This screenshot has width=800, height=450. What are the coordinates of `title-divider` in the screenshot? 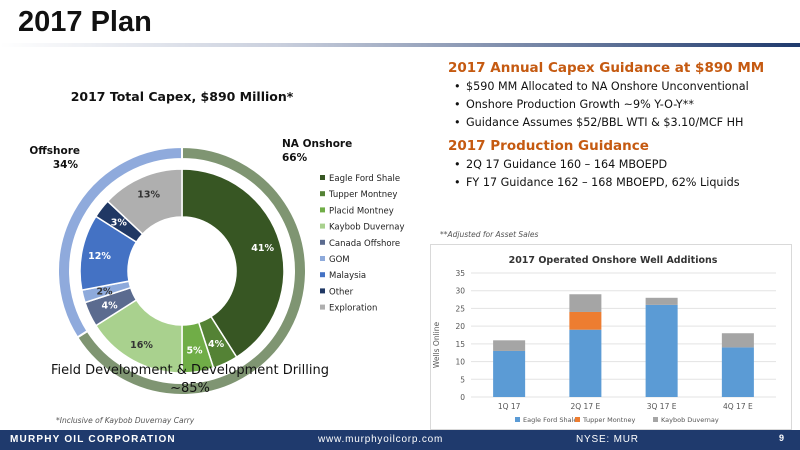 It's located at (400, 45).